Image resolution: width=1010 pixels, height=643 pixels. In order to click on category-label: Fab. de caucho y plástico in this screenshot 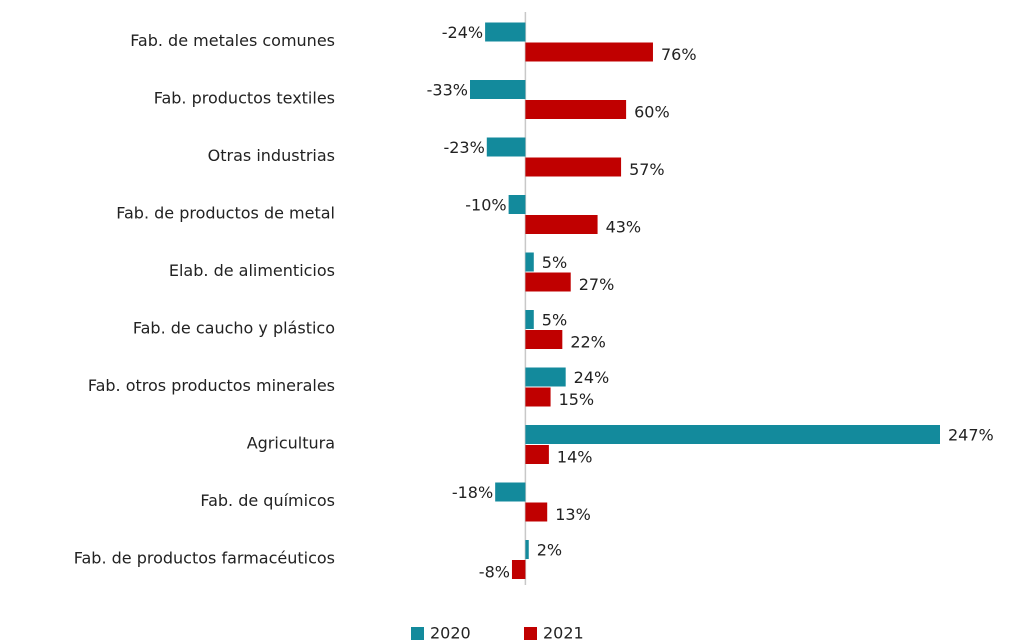, I will do `click(234, 328)`.